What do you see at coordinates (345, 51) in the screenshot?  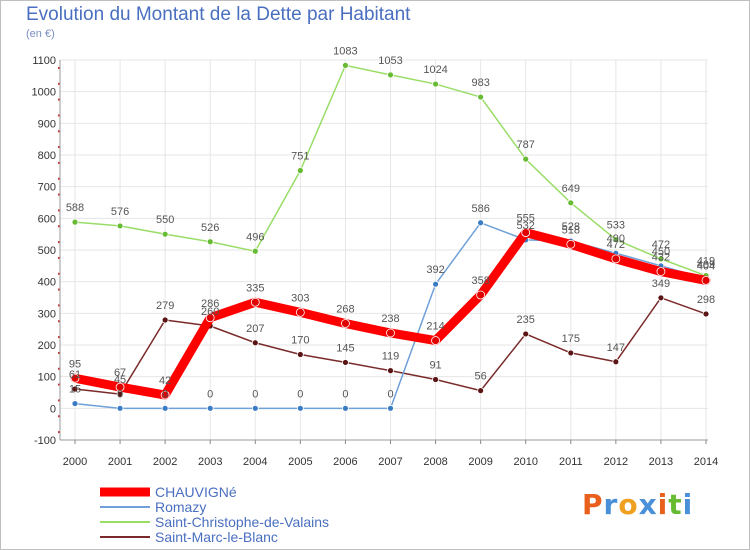 I see `data-label-2: 1083` at bounding box center [345, 51].